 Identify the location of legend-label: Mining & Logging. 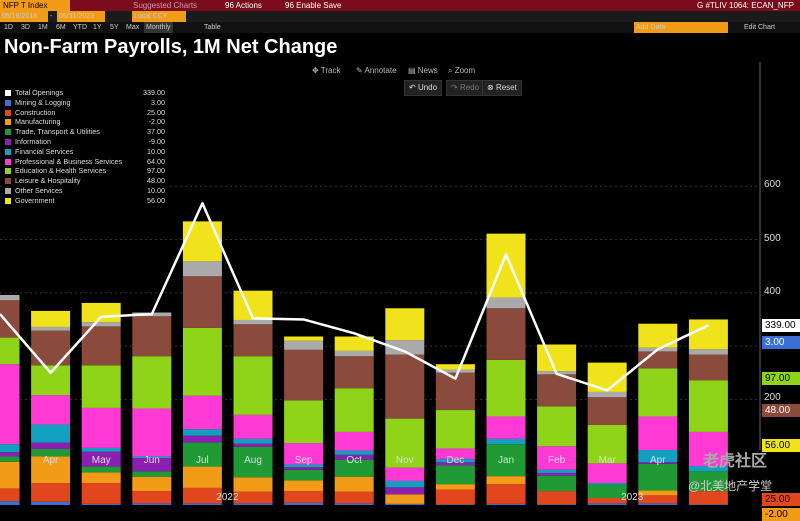
(43, 102).